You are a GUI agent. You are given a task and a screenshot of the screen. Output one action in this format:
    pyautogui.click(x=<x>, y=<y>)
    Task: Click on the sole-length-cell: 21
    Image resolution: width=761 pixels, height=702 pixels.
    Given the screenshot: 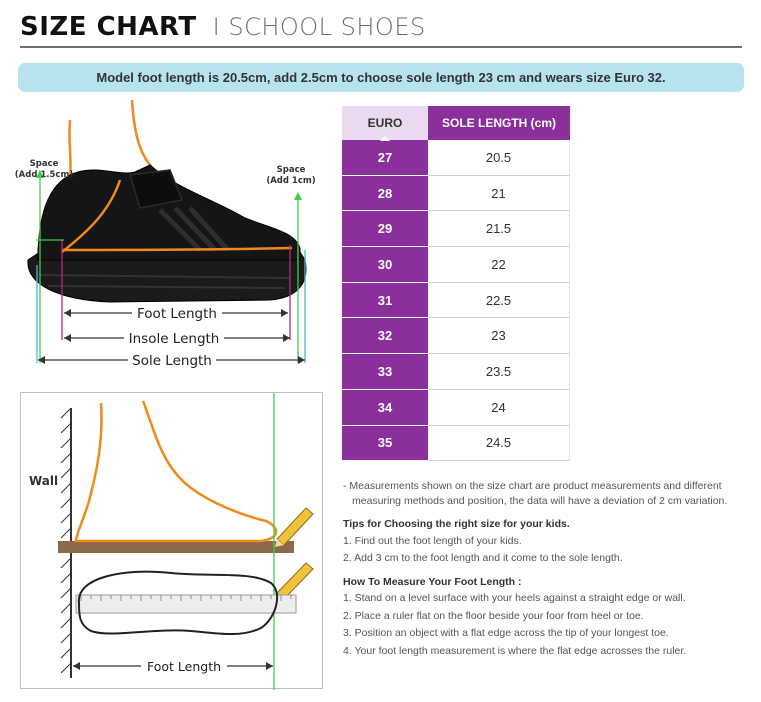 What is the action you would take?
    pyautogui.click(x=499, y=193)
    